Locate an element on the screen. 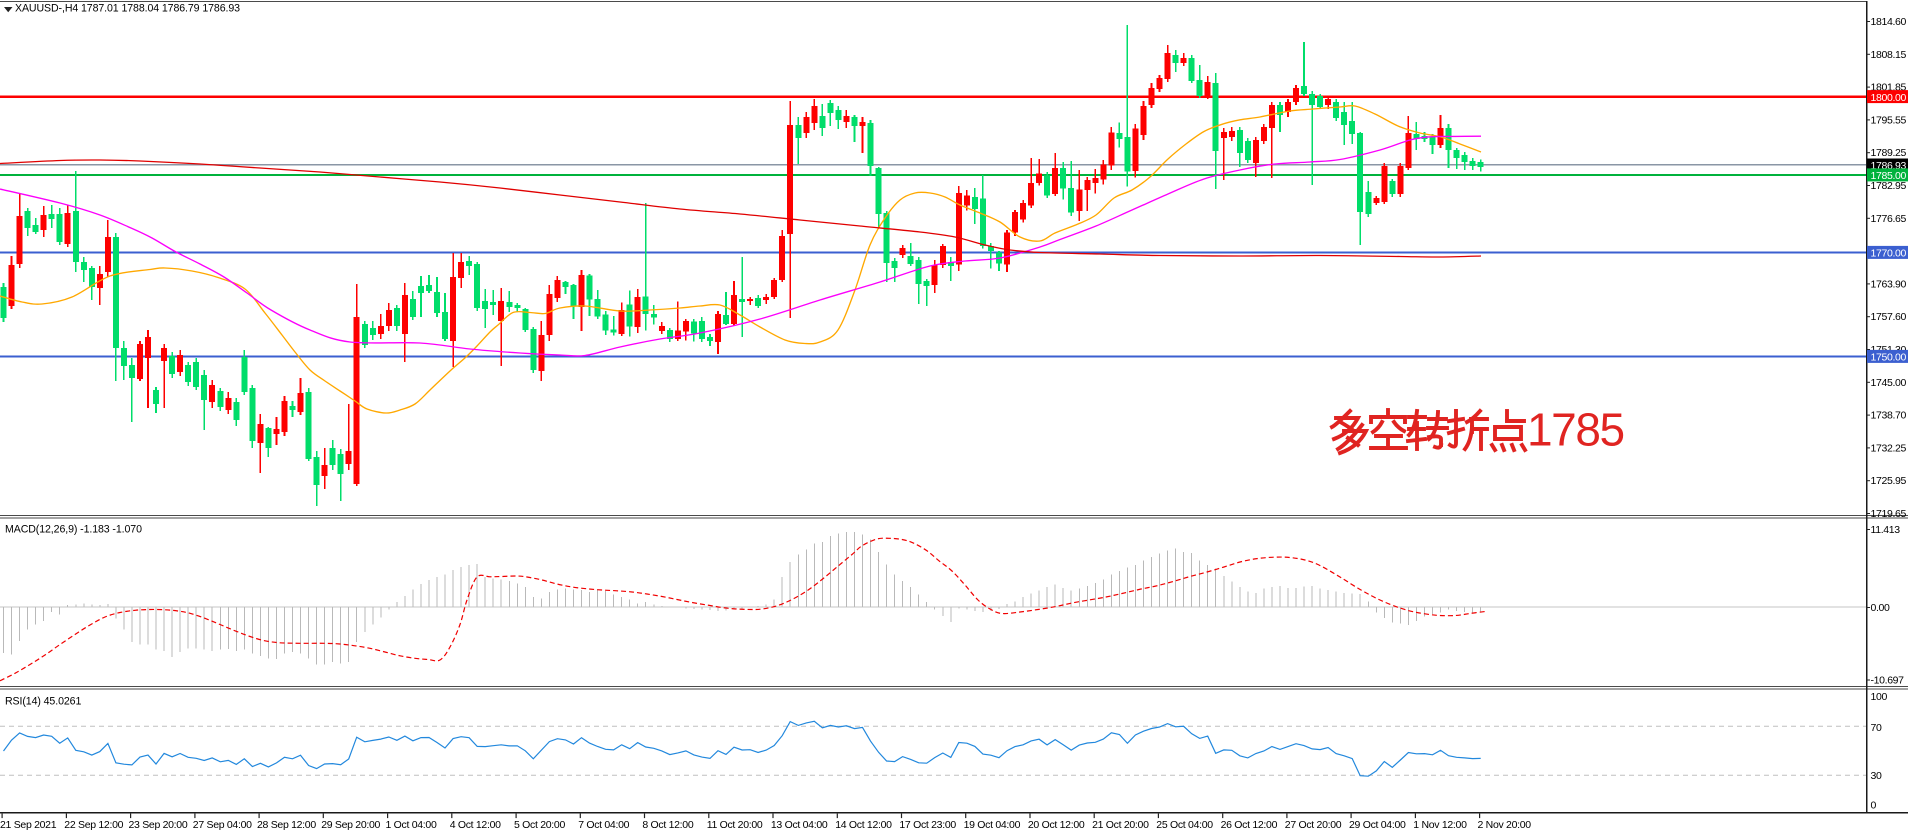  svg-text: 28 Sep 12:00 is located at coordinates (286, 825).